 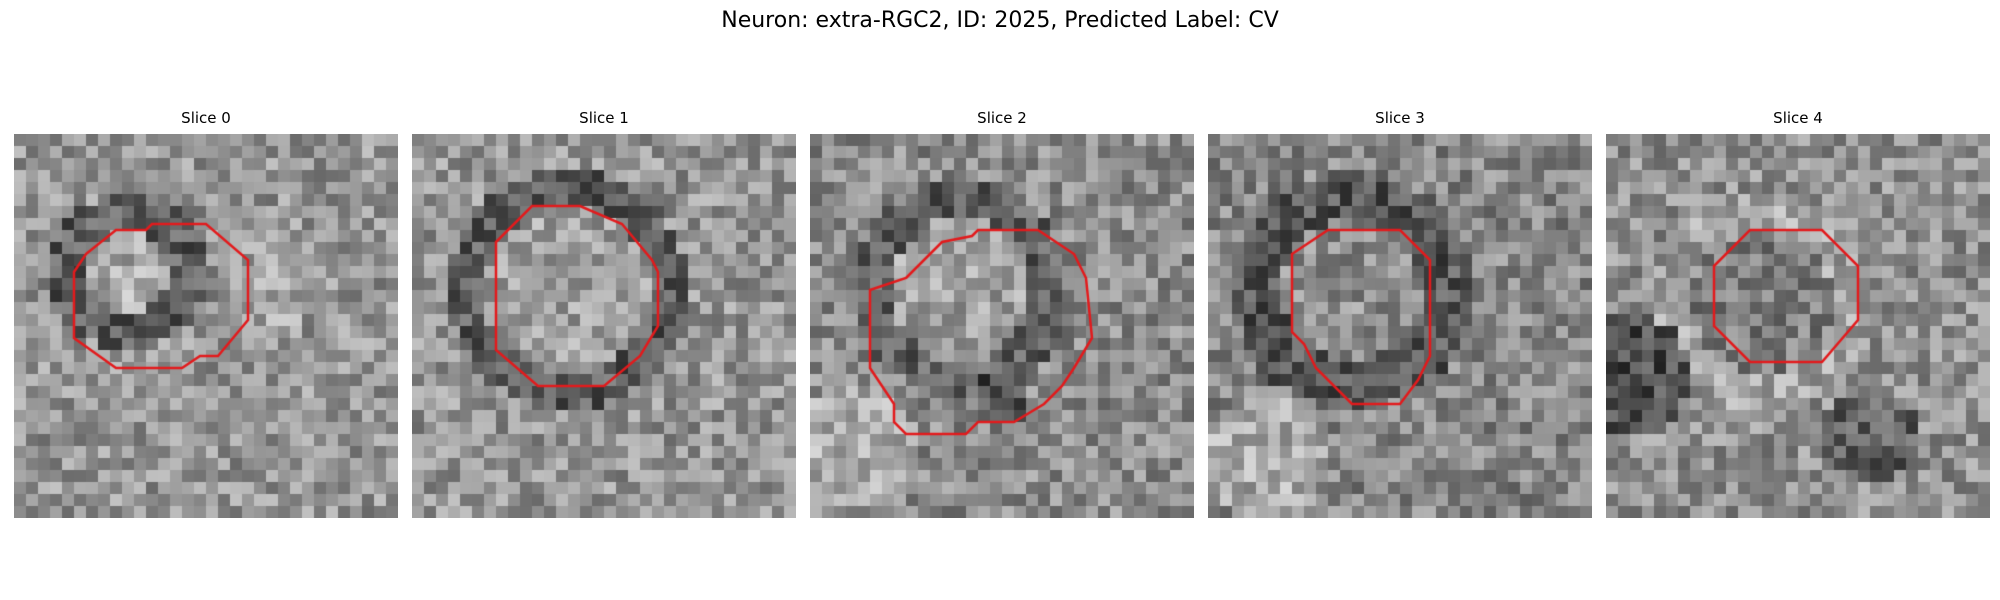 I want to click on slice-title: Slice 1, so click(x=604, y=118).